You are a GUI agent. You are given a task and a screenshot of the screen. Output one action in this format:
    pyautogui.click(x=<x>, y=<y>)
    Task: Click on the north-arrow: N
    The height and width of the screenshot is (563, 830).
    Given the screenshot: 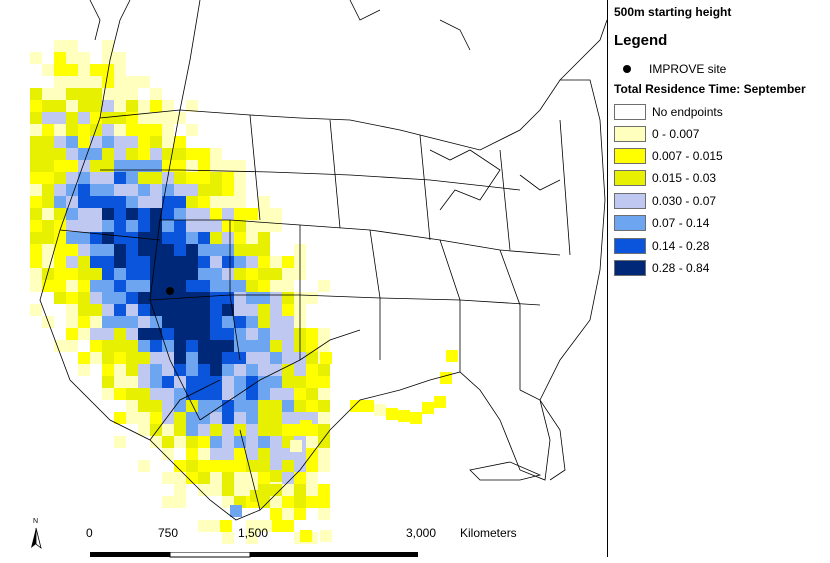 What is the action you would take?
    pyautogui.click(x=36, y=536)
    